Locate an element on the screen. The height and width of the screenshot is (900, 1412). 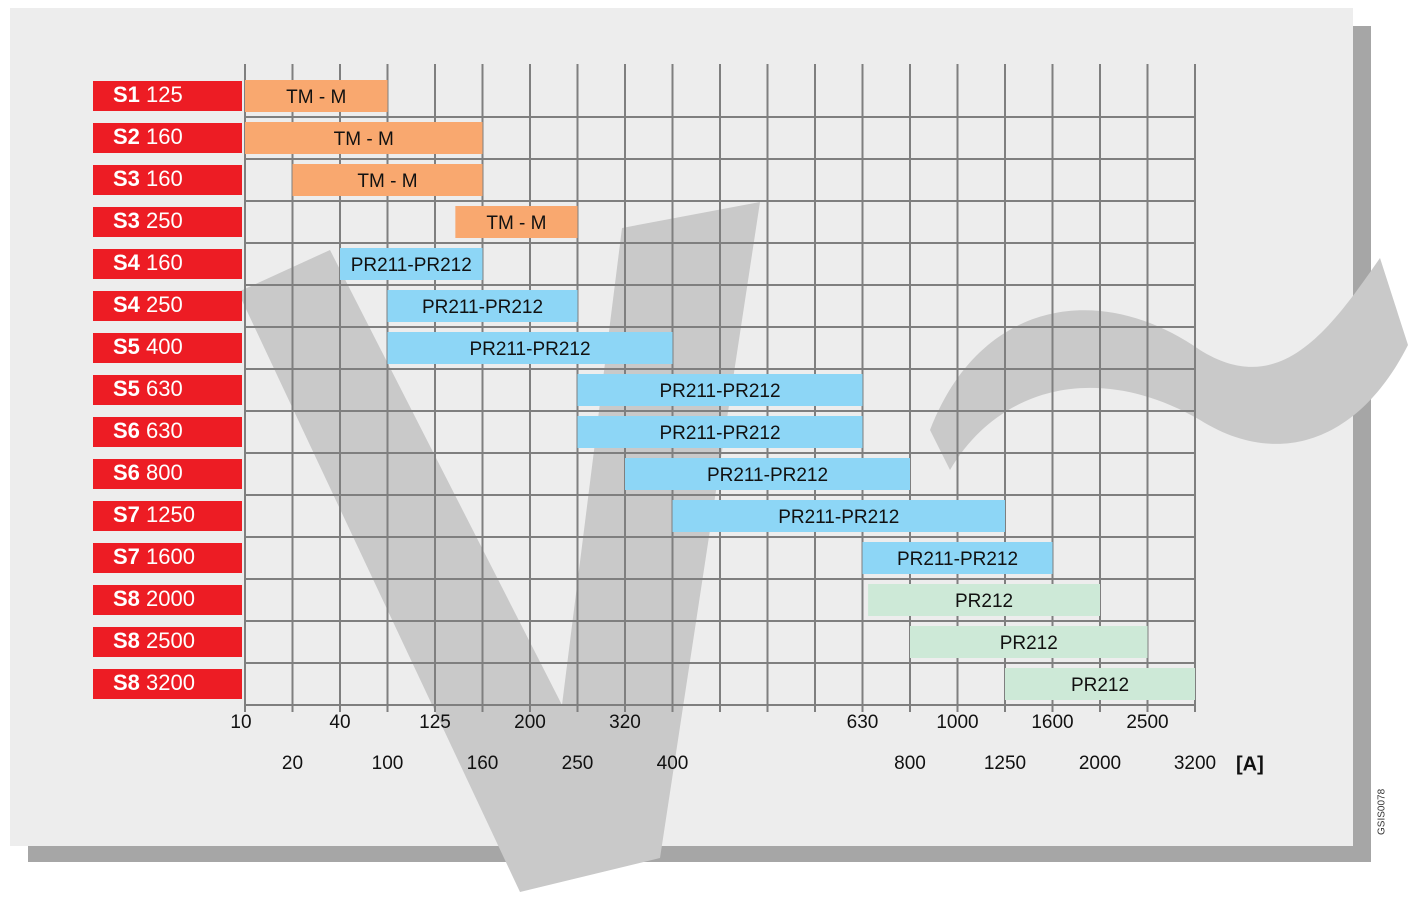
x-tick-label: 1000 is located at coordinates (957, 722).